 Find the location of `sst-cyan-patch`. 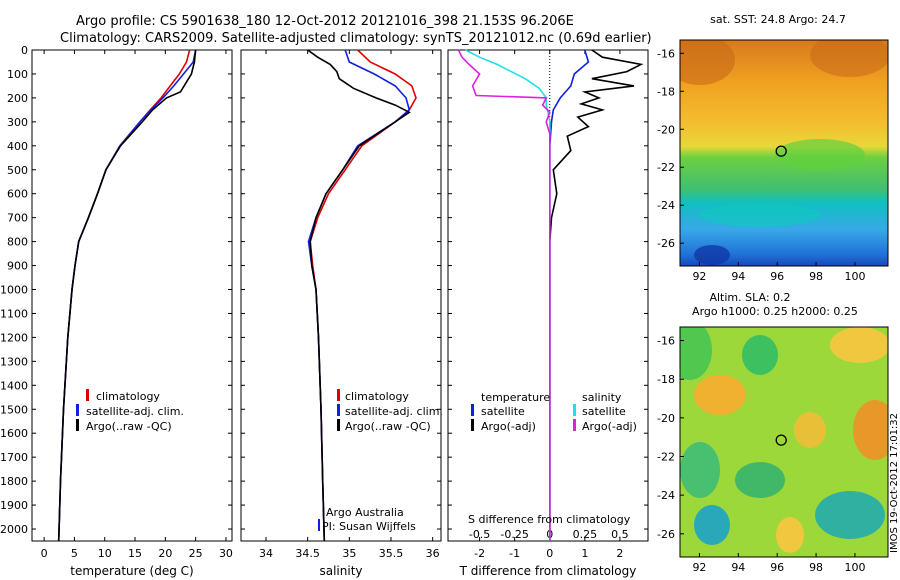

sst-cyan-patch is located at coordinates (760, 215).